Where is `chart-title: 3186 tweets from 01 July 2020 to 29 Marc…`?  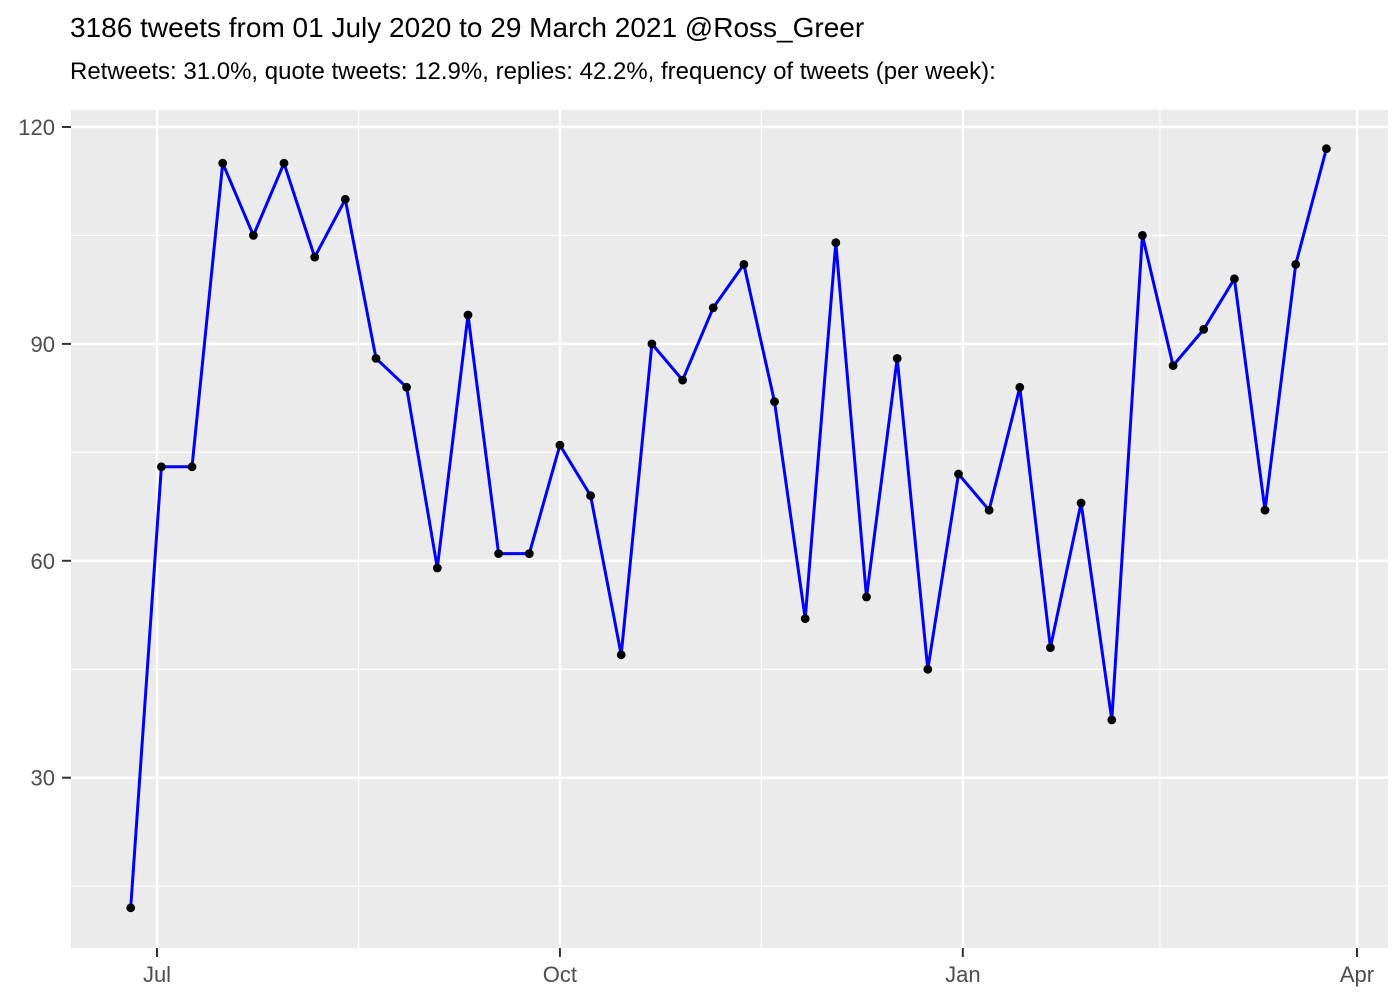 chart-title: 3186 tweets from 01 July 2020 to 29 Marc… is located at coordinates (467, 27).